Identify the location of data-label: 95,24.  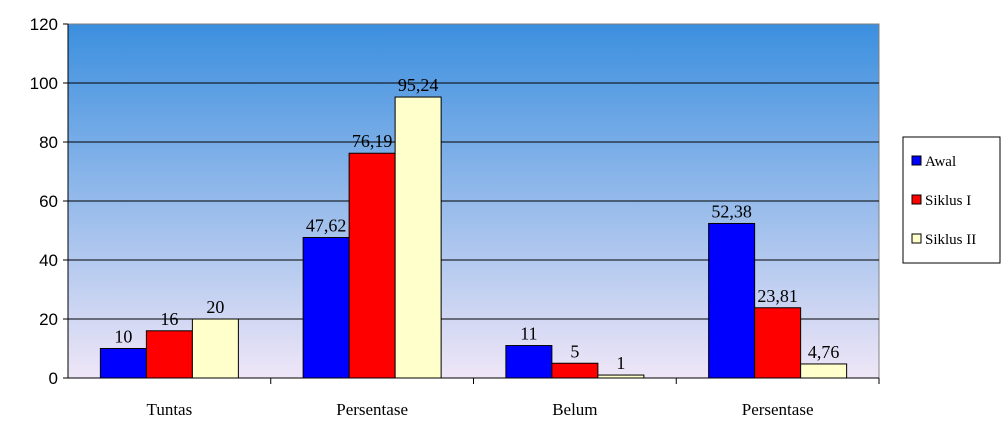
(418, 85).